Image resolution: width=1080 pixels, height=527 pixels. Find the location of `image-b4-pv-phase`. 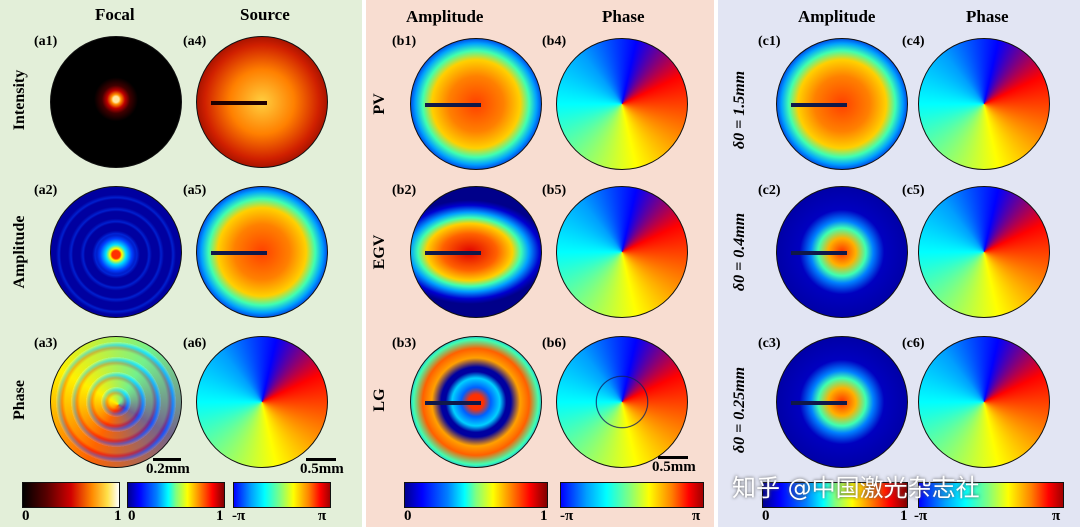

image-b4-pv-phase is located at coordinates (622, 104).